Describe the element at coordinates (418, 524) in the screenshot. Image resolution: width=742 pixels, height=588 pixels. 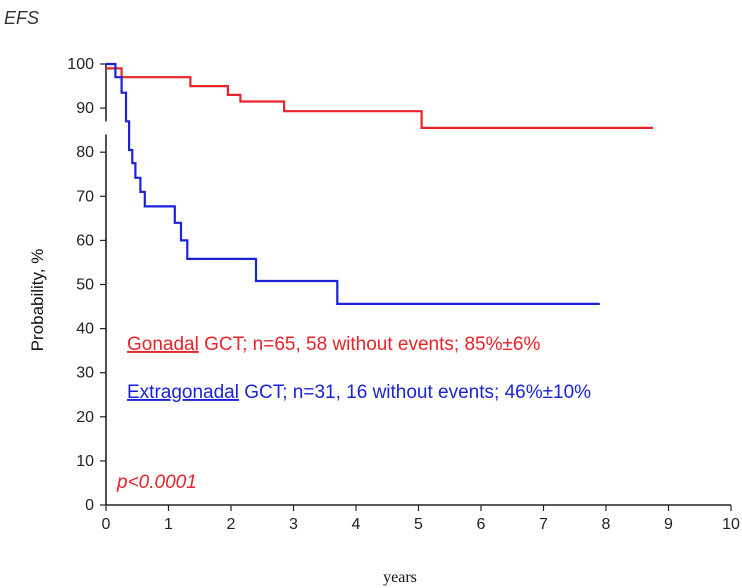
I see `x-tick-label: 5` at that location.